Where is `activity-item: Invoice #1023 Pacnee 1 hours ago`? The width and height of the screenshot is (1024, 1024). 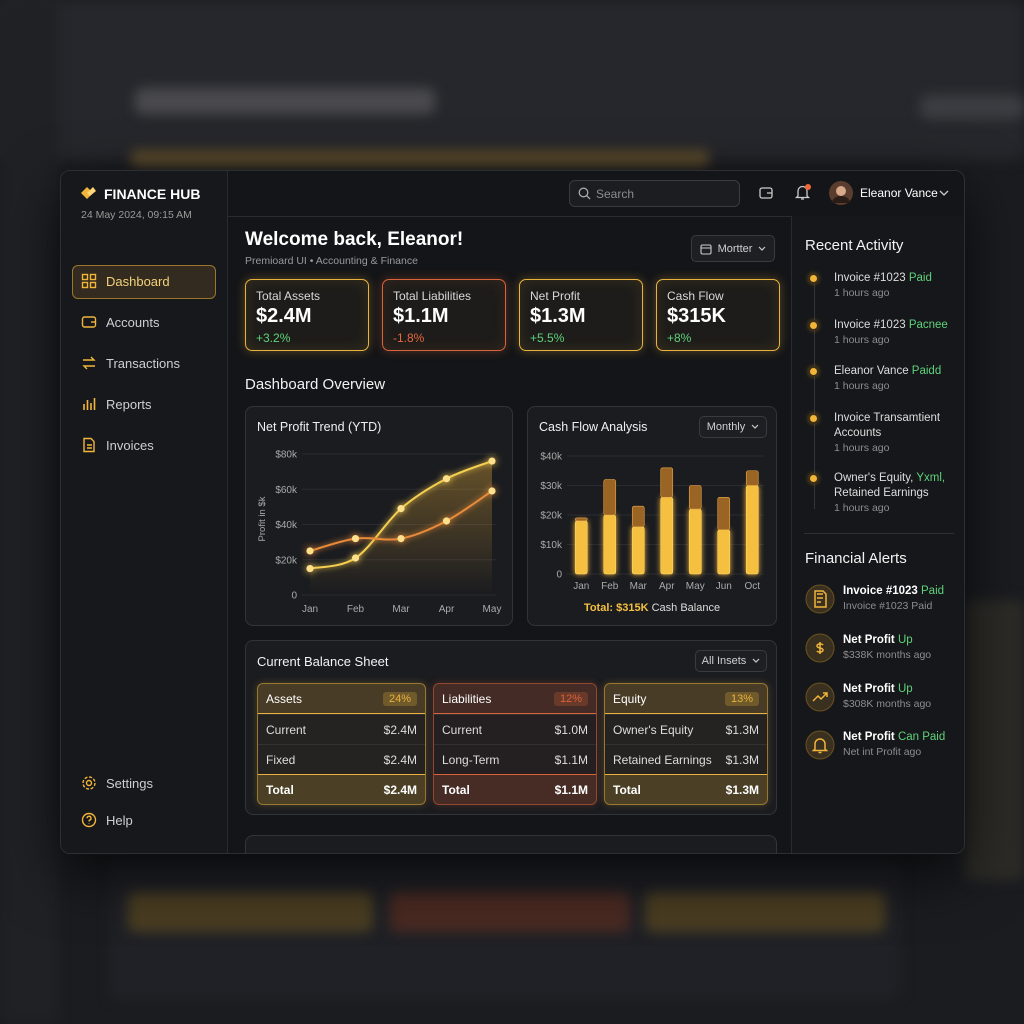
activity-item: Invoice #1023 Pacnee 1 hours ago is located at coordinates (898, 333).